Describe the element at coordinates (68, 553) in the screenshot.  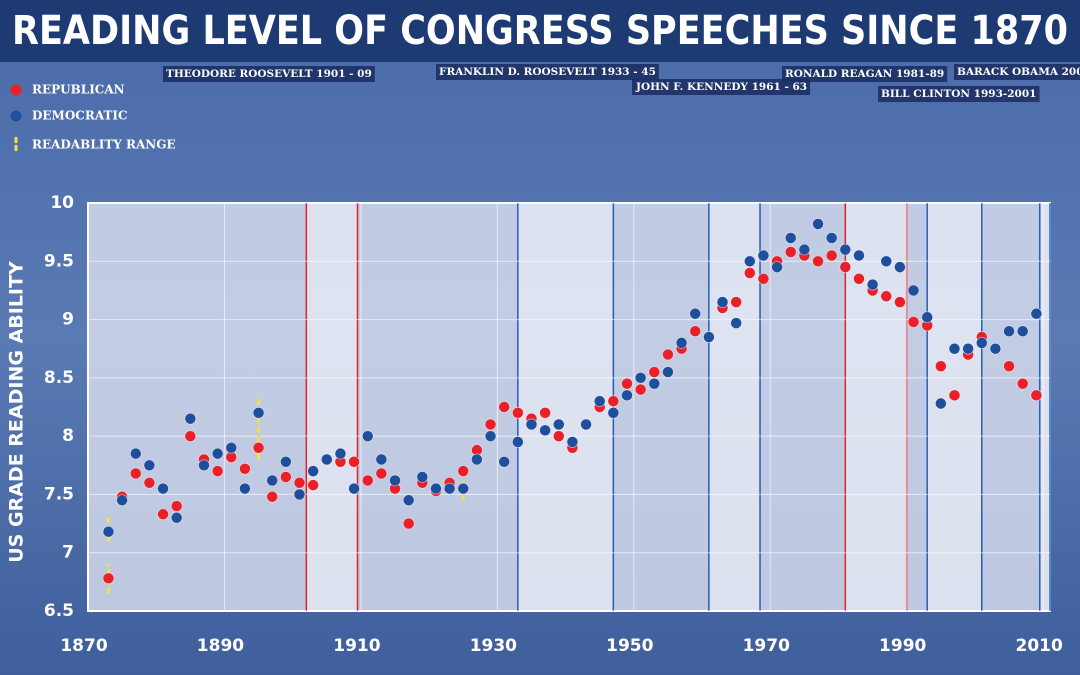
I see `y-tick-label: 7` at that location.